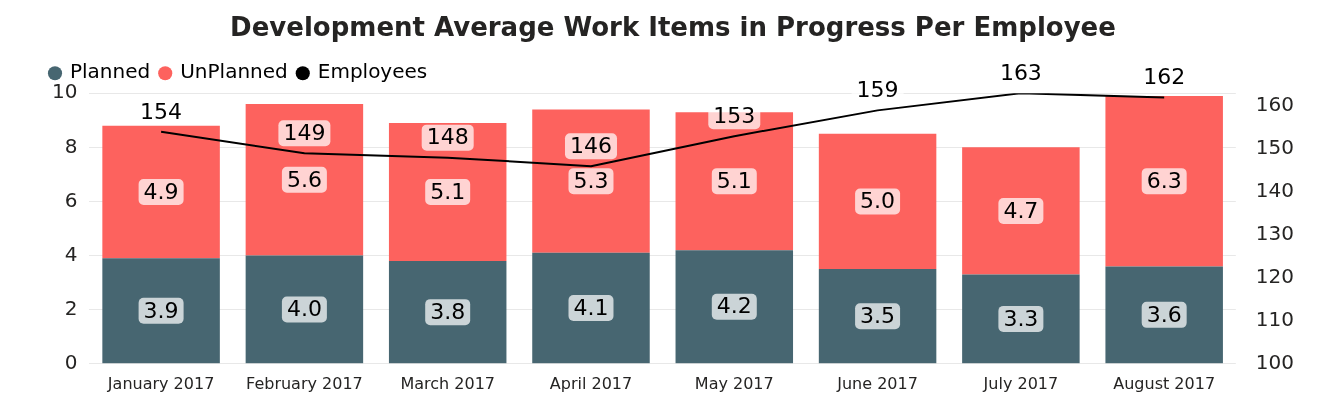  What do you see at coordinates (1275, 147) in the screenshot?
I see `y2-tick-label: 150` at bounding box center [1275, 147].